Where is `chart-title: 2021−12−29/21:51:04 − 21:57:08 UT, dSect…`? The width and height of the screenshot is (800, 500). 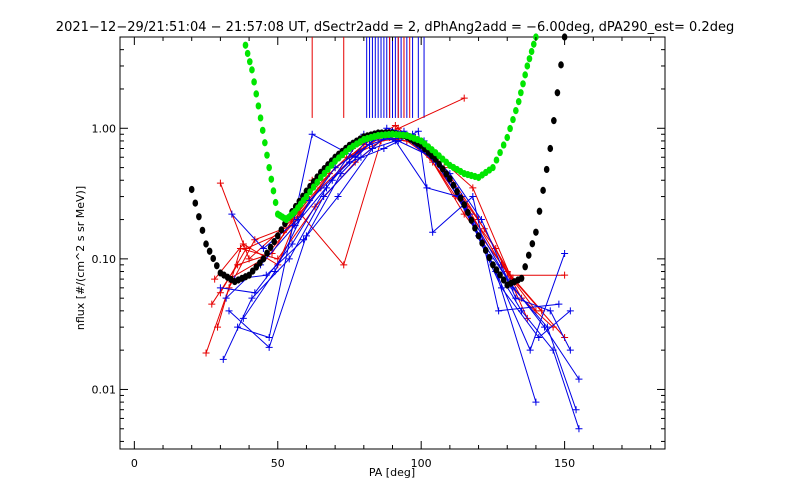 chart-title: 2021−12−29/21:51:04 − 21:57:08 UT, dSect… is located at coordinates (395, 27).